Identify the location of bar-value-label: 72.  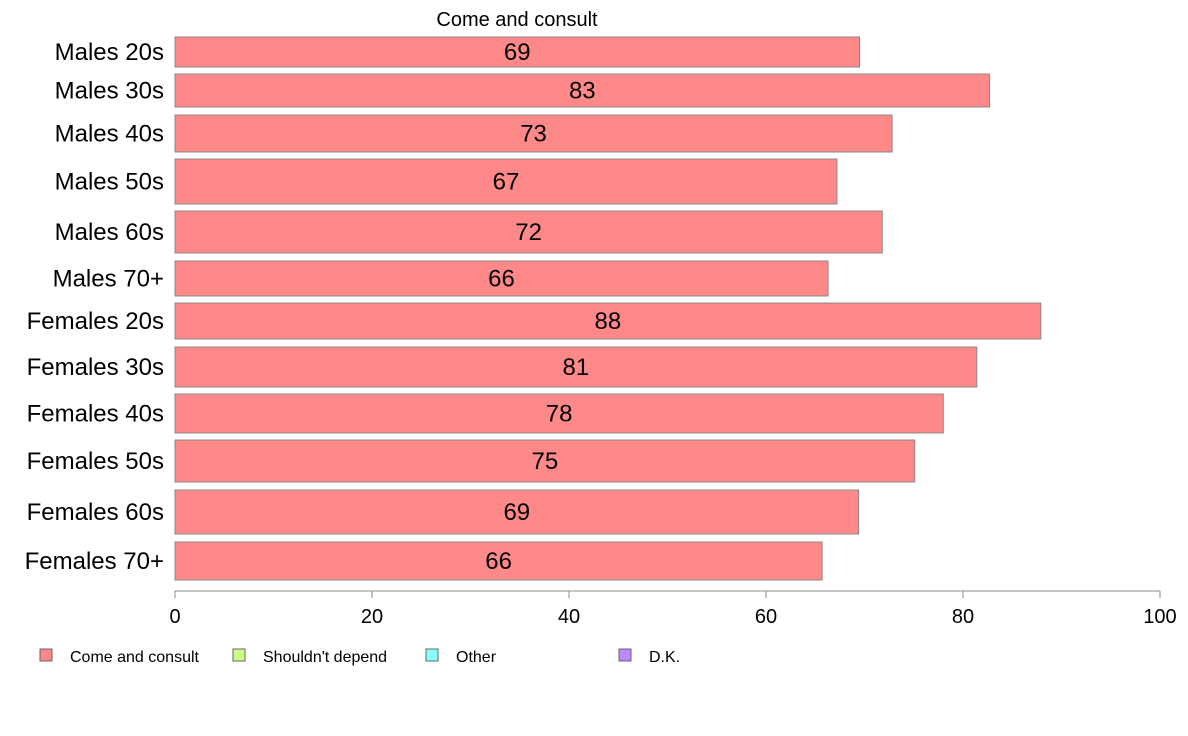
(528, 232).